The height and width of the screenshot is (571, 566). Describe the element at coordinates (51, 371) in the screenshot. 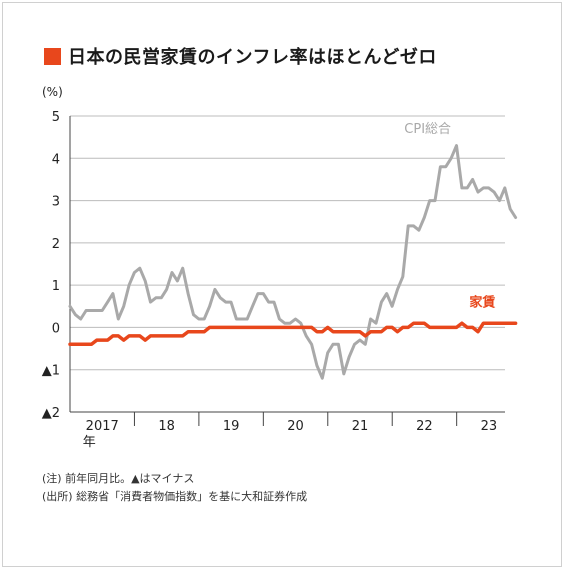

I see `y-tick-label: ▲1` at that location.